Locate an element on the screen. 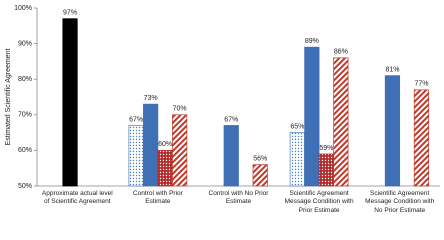 This screenshot has height=240, width=444. x-tick-label: Control with Prior Estimate is located at coordinates (157, 198).